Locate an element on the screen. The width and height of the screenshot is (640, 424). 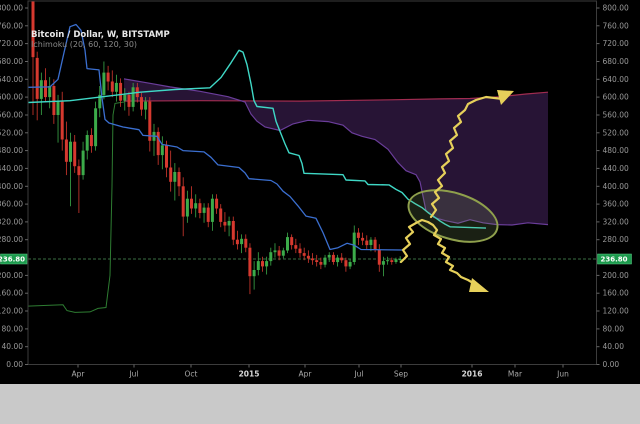
right-axis-label: 520.00 is located at coordinates (616, 132).